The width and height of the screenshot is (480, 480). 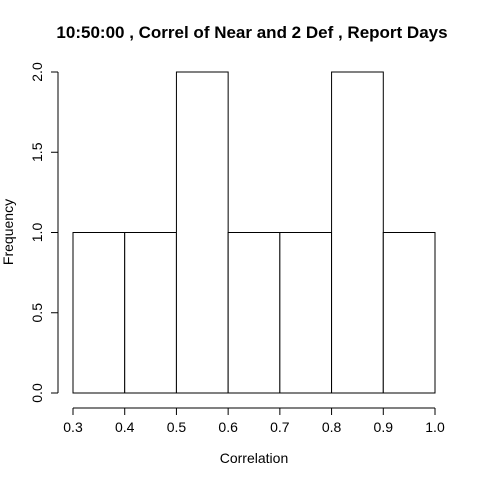 What do you see at coordinates (8, 232) in the screenshot?
I see `y-axis-label: Frequency` at bounding box center [8, 232].